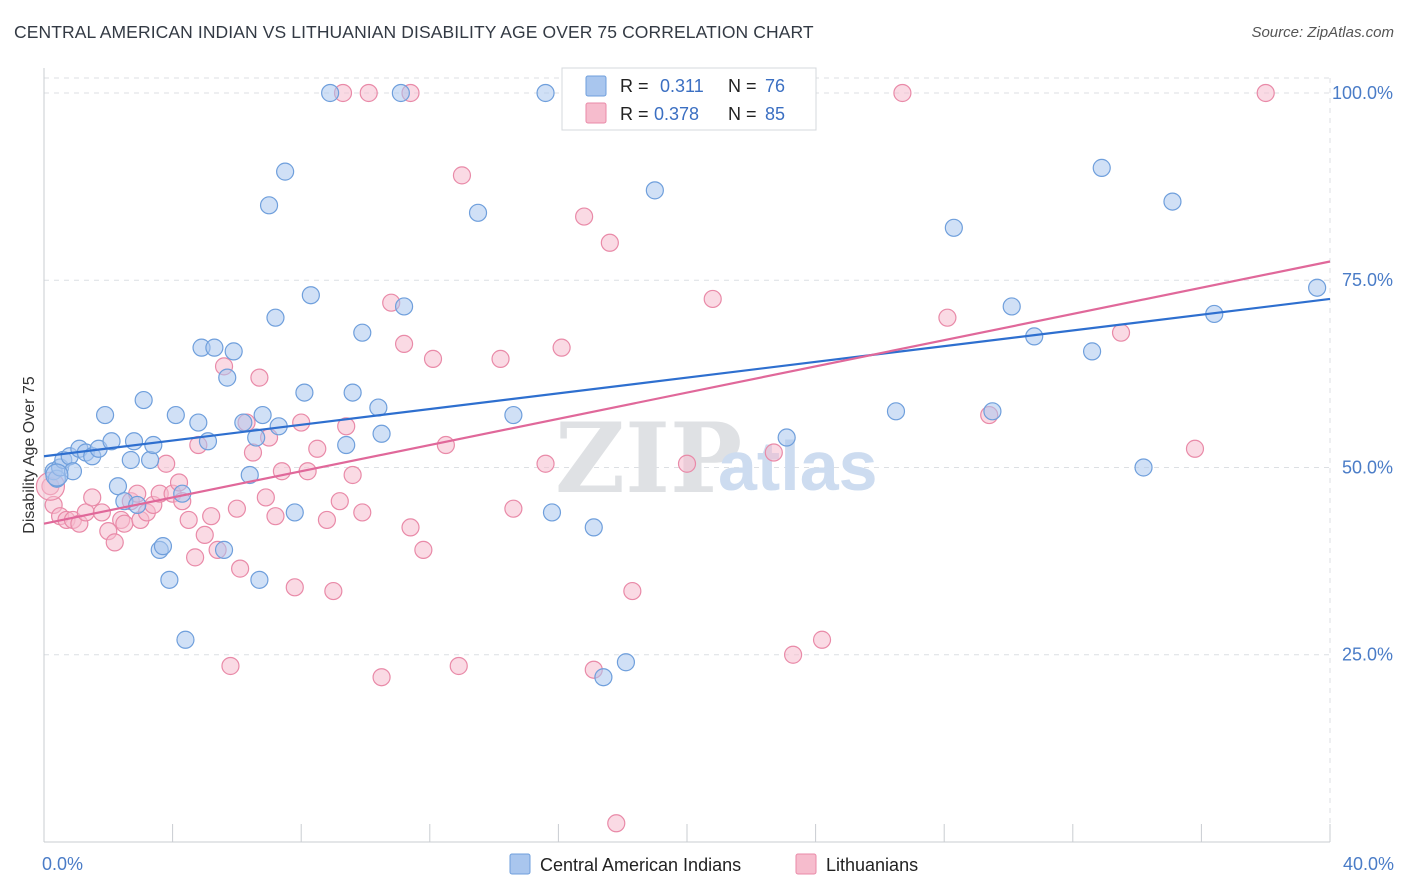  What do you see at coordinates (634, 114) in the screenshot?
I see `legend-r-label-pink: R =` at bounding box center [634, 114].